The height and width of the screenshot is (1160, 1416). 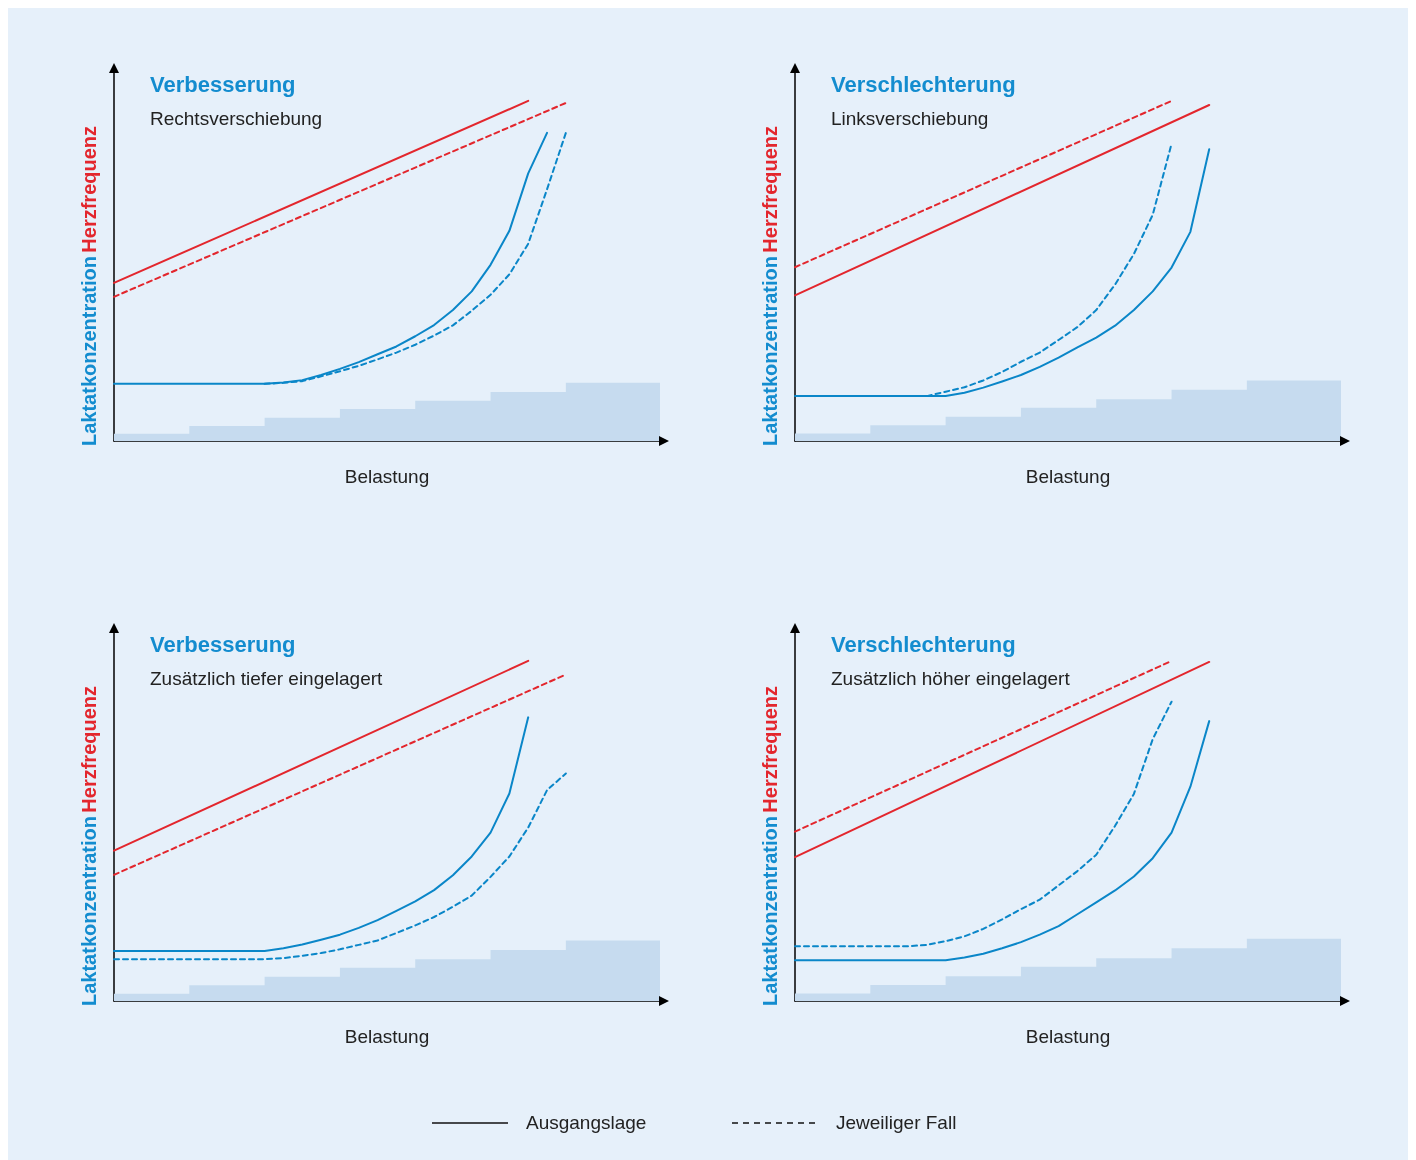 What do you see at coordinates (267, 678) in the screenshot?
I see `chart-subtitle: Zusätzlich tiefer eingelagert` at bounding box center [267, 678].